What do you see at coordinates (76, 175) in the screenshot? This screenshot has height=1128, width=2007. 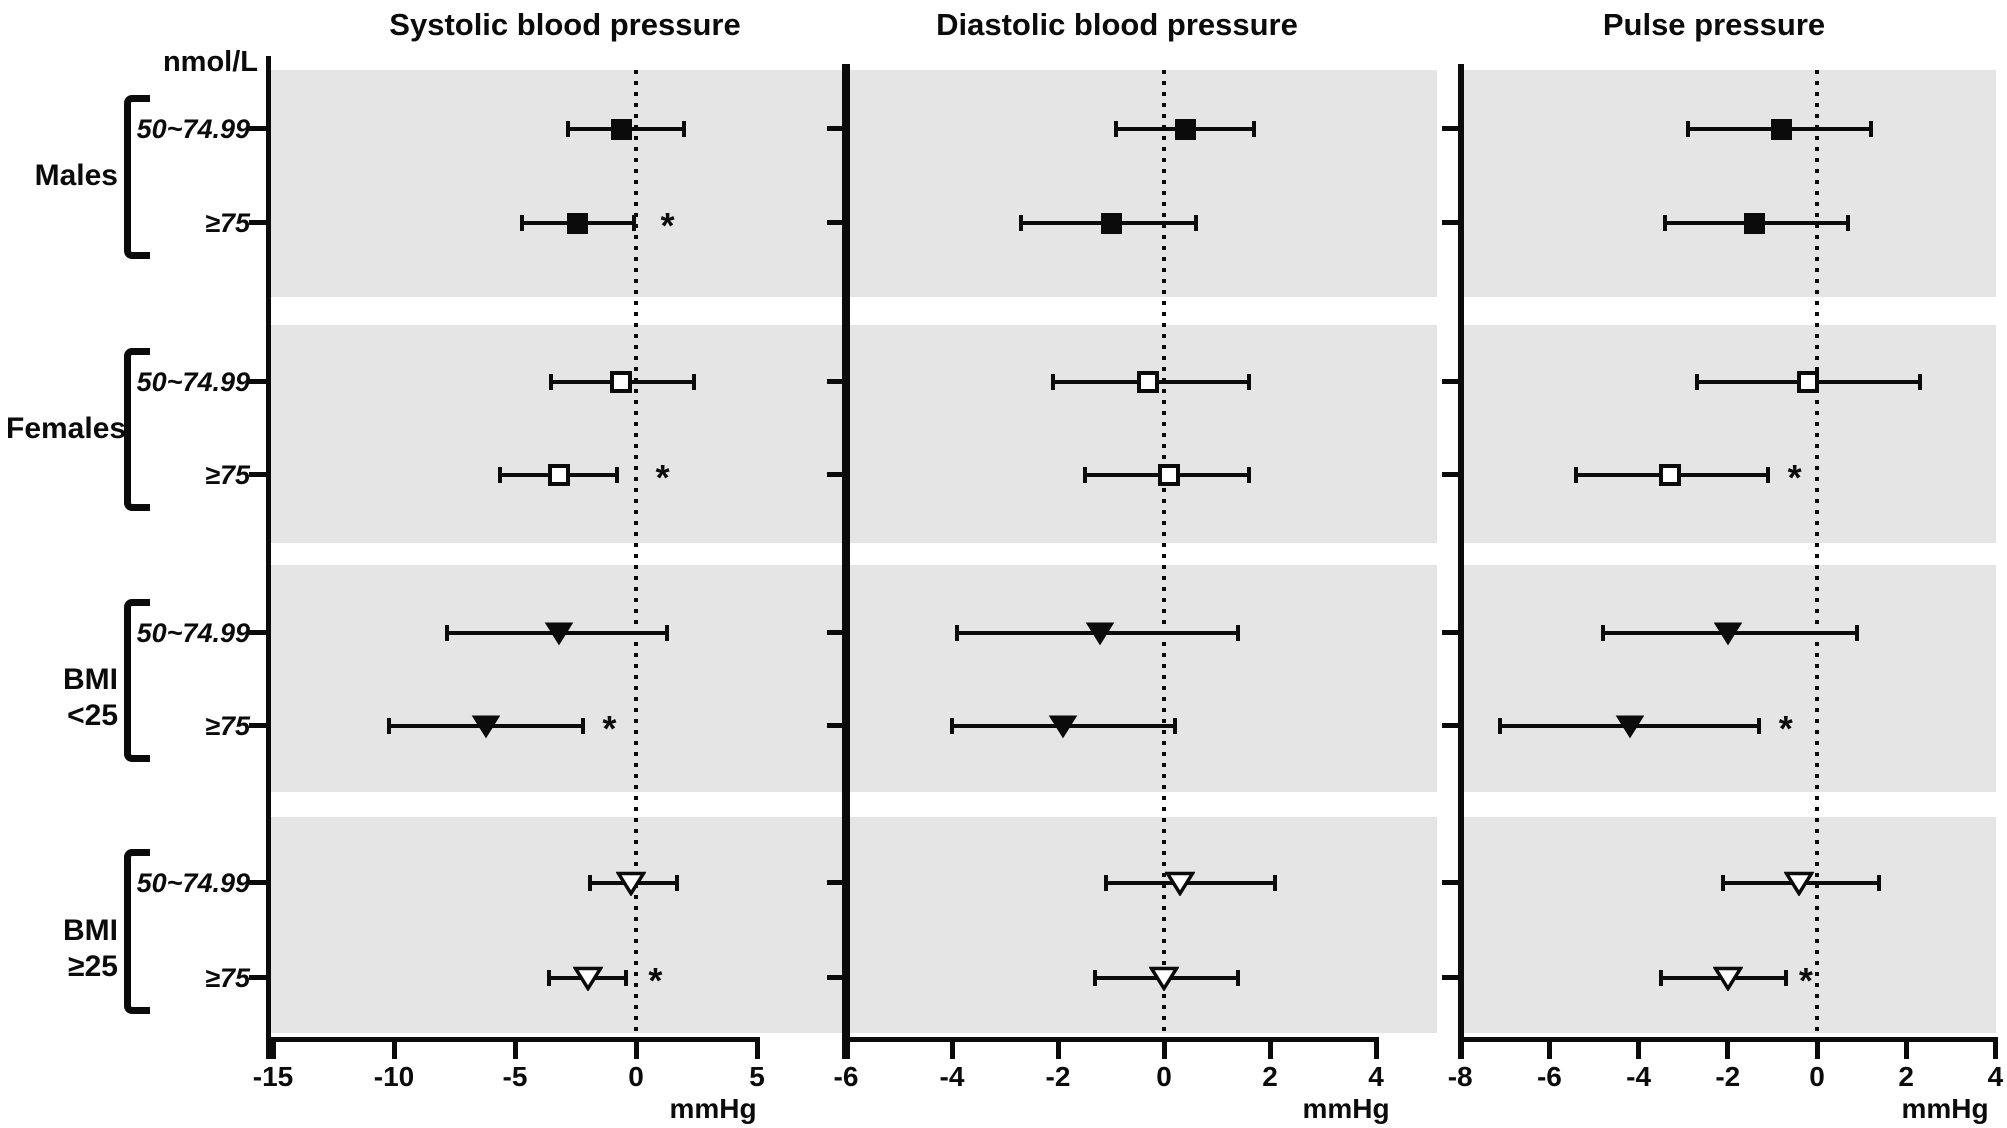 I see `group-label-males: Males` at bounding box center [76, 175].